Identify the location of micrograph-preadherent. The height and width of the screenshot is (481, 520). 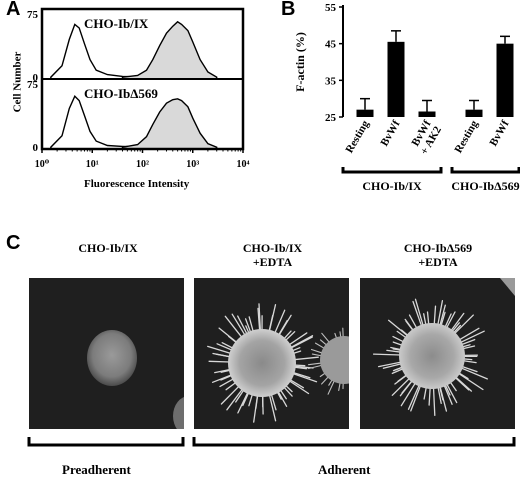
(106, 353).